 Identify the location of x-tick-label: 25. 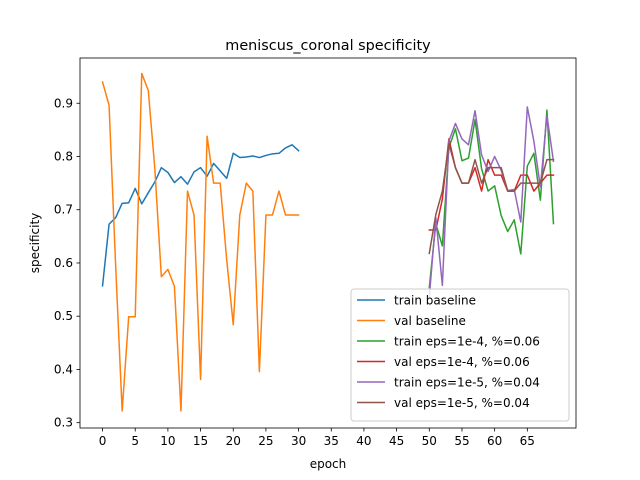
(265, 441).